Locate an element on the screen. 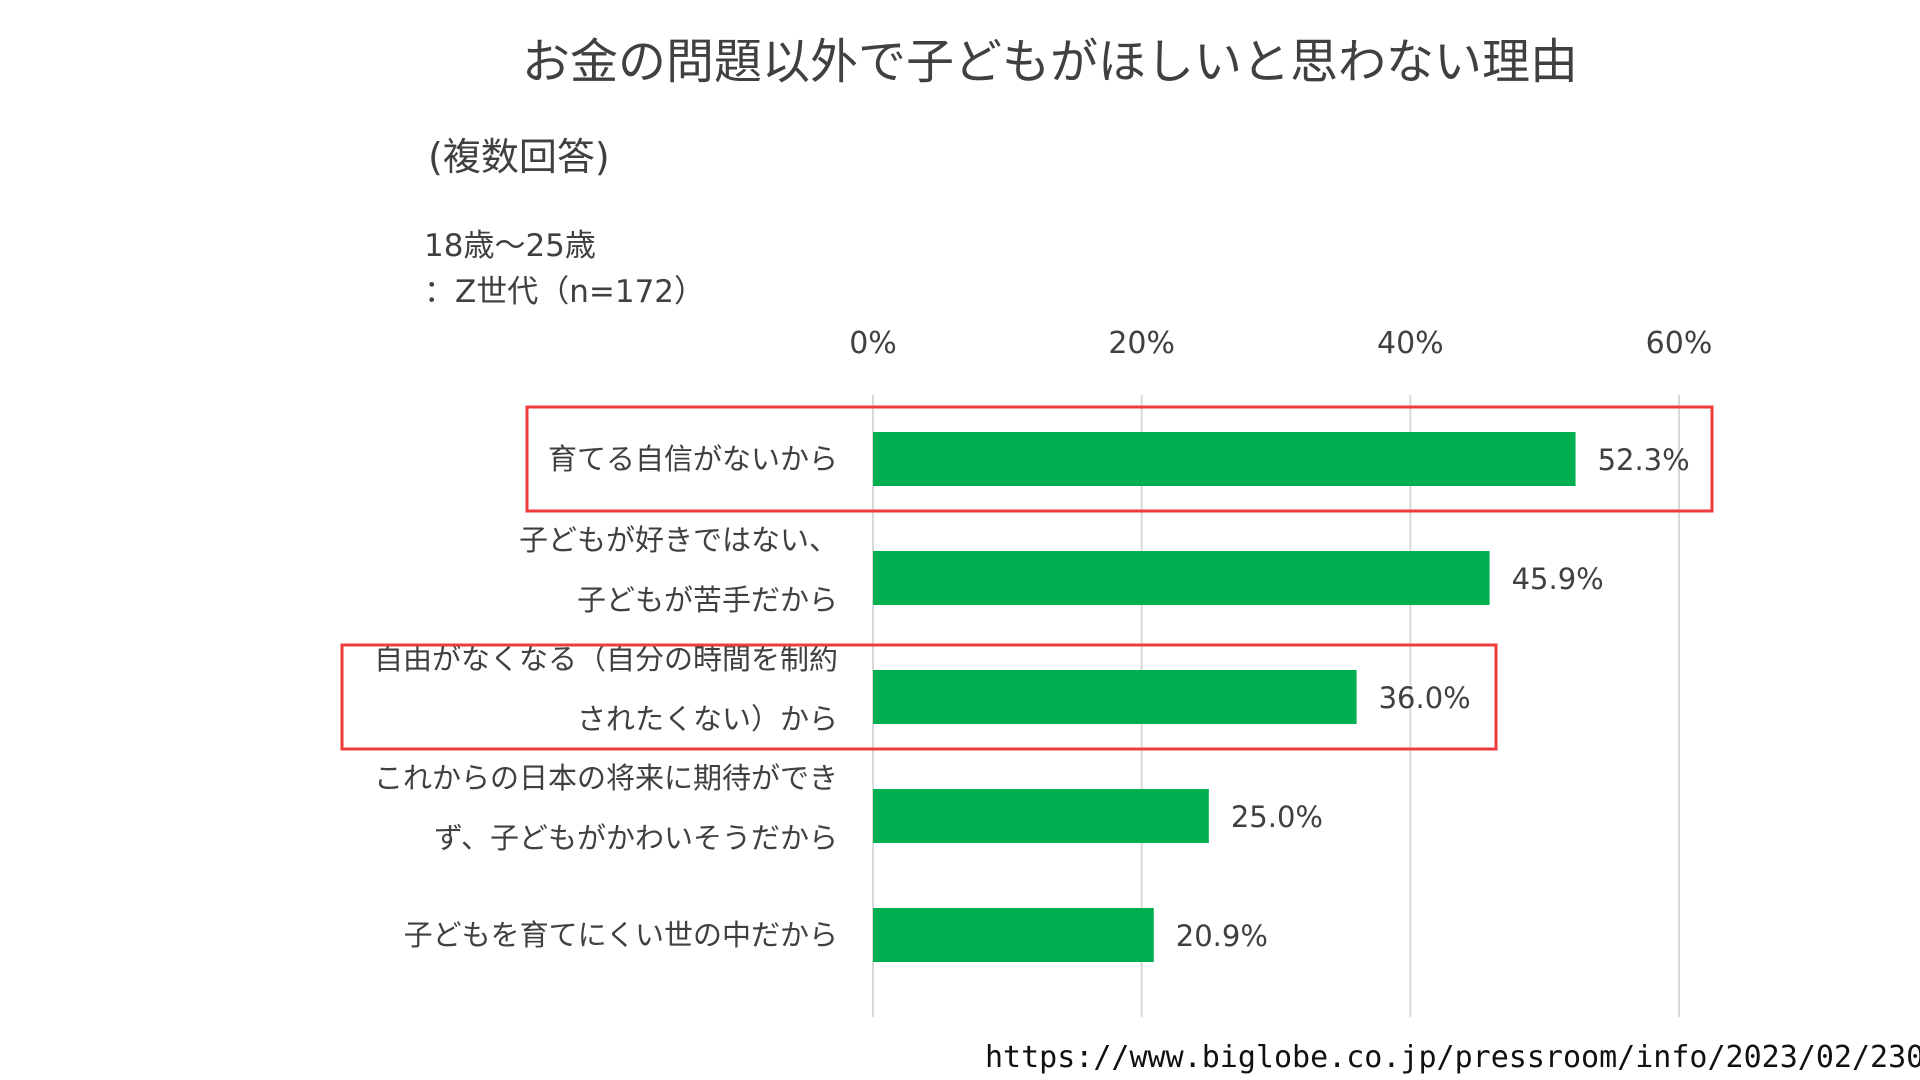 The image size is (1920, 1080). x-tick-label: 60% is located at coordinates (1679, 343).